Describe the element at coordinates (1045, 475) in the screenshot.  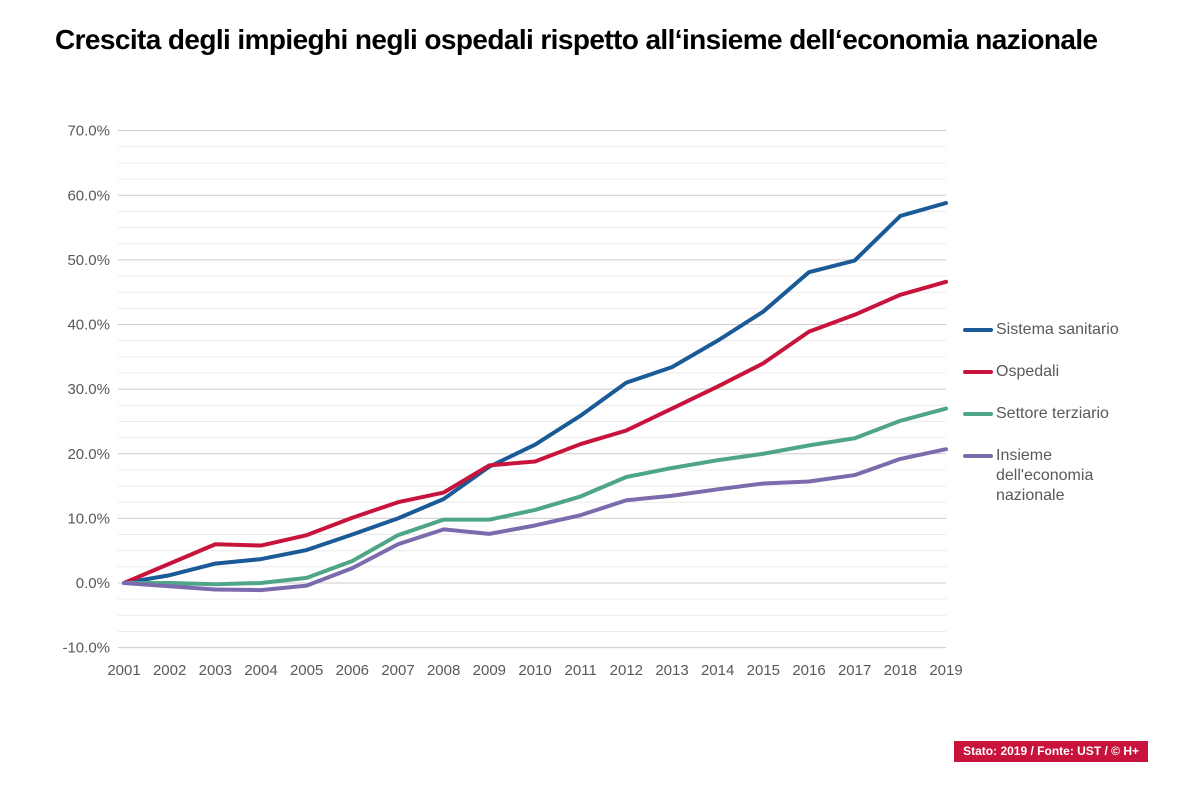
I see `legend-label: Insieme dell'economia nazionale` at that location.